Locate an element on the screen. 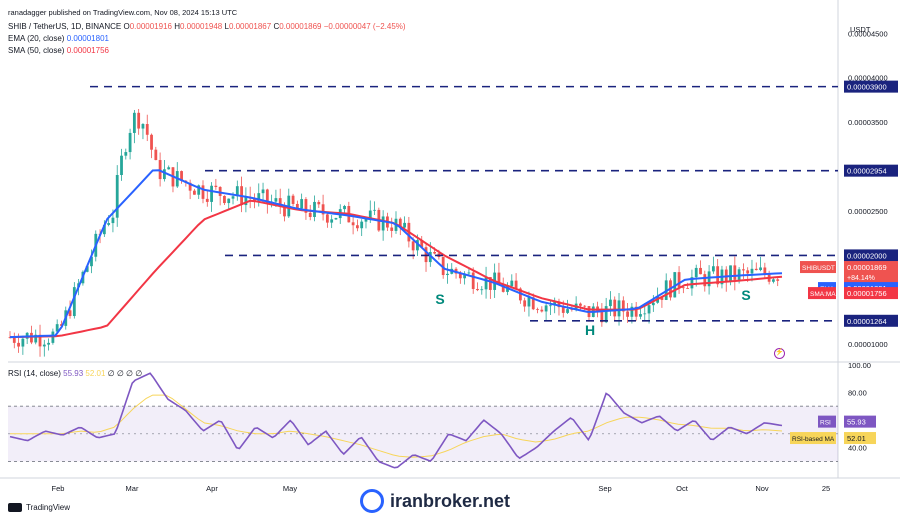 The image size is (900, 520). rsi-tag-box is located at coordinates (860, 438).